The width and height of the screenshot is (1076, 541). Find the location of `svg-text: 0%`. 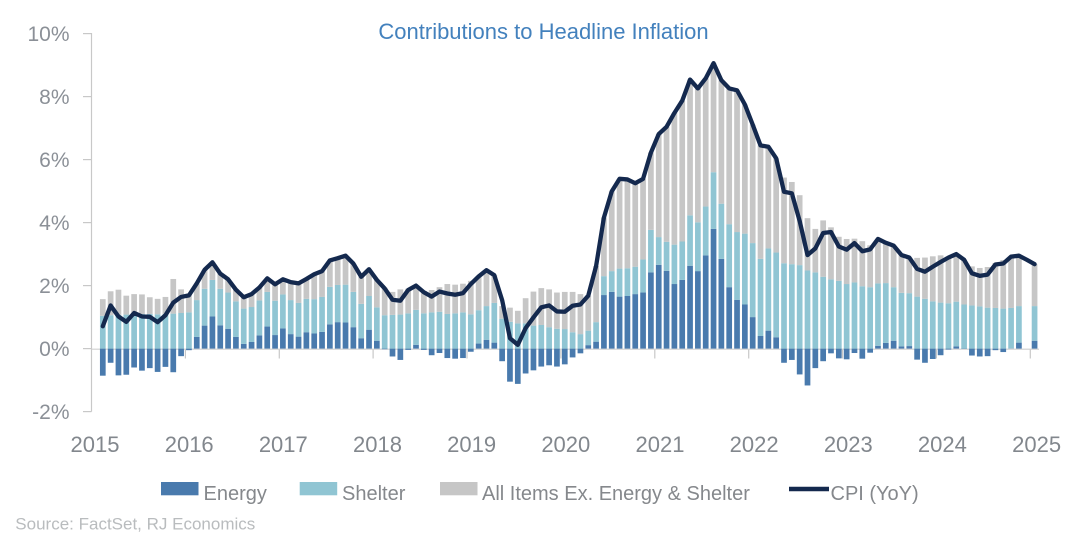

svg-text: 0% is located at coordinates (54, 349).